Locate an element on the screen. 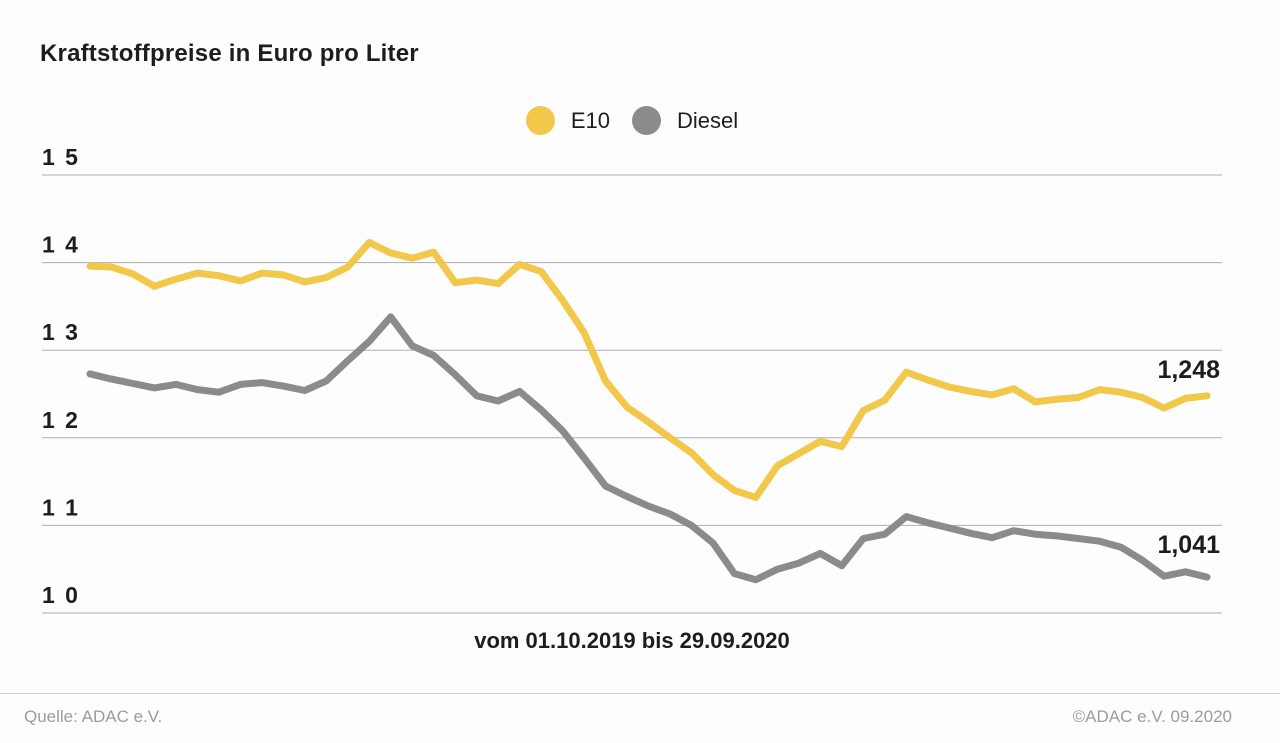 Image resolution: width=1280 pixels, height=743 pixels. y-tick-label: 1 0 is located at coordinates (61, 595).